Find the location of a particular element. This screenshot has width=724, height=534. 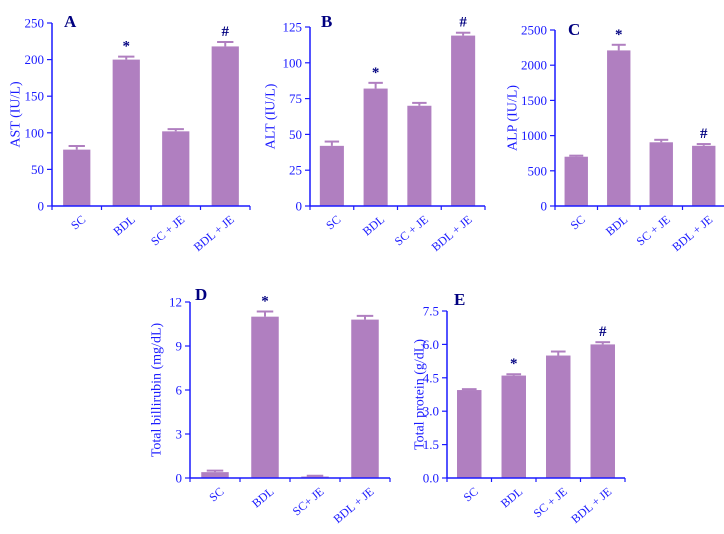

panel-e-y-tick-label: 4.5 is located at coordinates (431, 377).